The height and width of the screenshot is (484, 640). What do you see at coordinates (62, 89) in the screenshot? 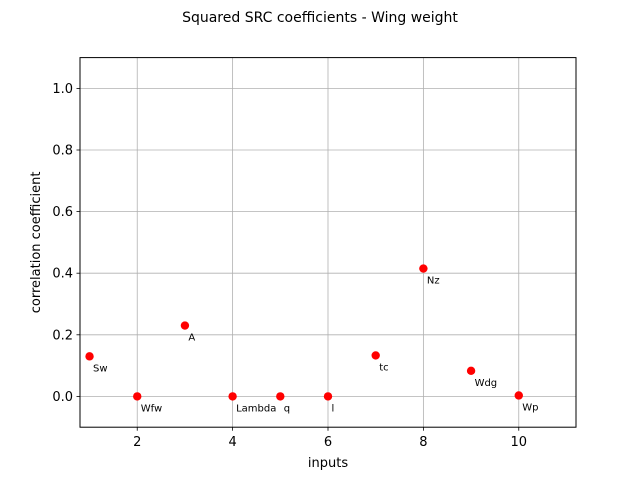
I see `y-tick-label: 1.0` at bounding box center [62, 89].